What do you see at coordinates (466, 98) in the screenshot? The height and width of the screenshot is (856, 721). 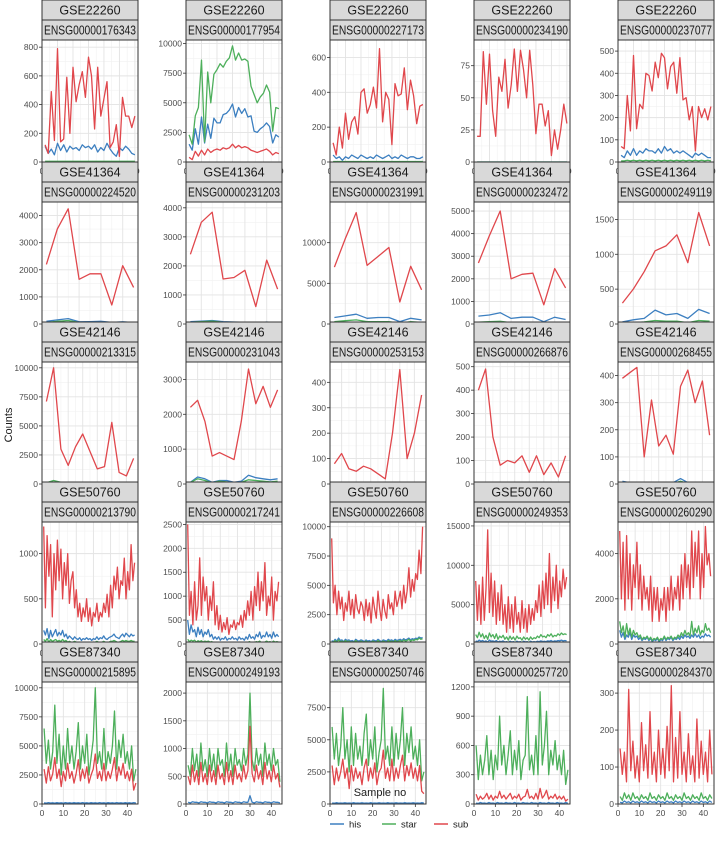 I see `y-tick-label: 50` at bounding box center [466, 98].